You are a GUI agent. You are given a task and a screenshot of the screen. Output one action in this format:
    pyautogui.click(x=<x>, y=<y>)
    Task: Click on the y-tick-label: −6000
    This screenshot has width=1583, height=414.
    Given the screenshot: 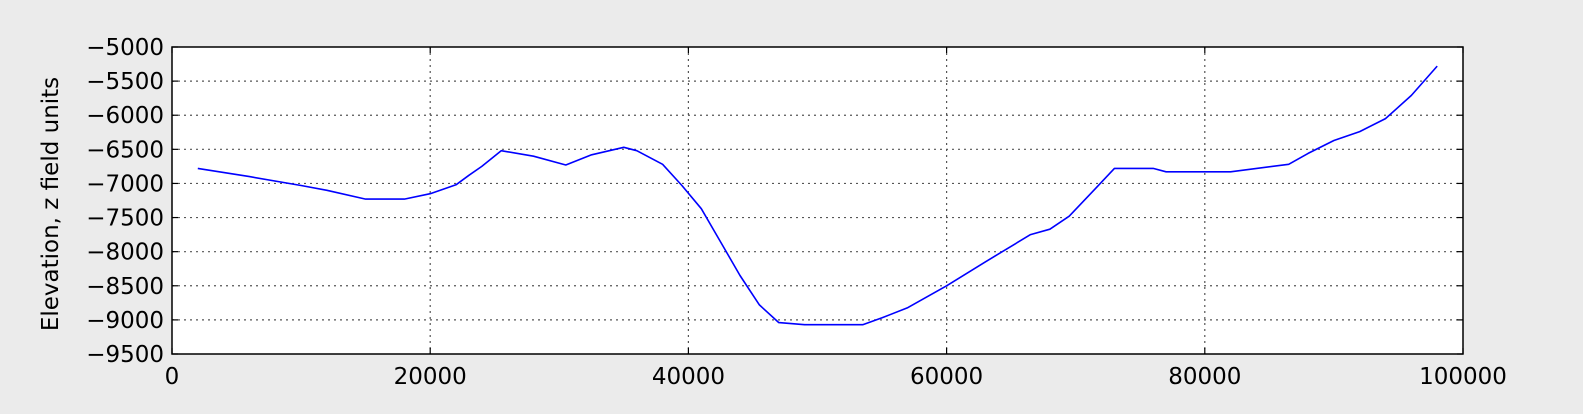 What is the action you would take?
    pyautogui.click(x=125, y=116)
    